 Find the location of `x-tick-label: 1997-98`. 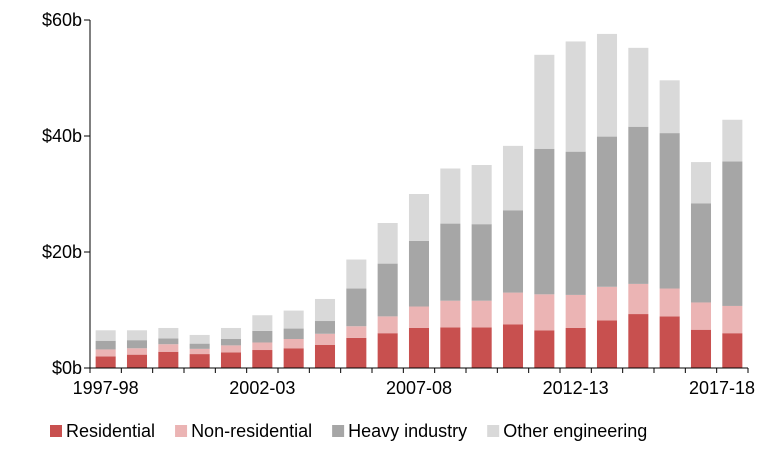

x-tick-label: 1997-98 is located at coordinates (106, 388).